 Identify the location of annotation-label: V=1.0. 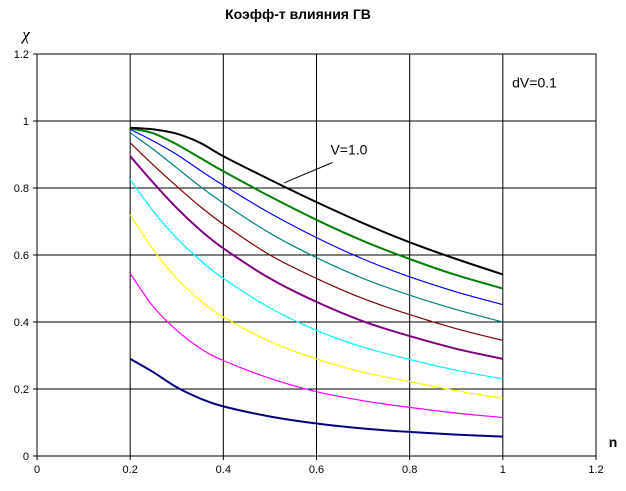
(348, 150).